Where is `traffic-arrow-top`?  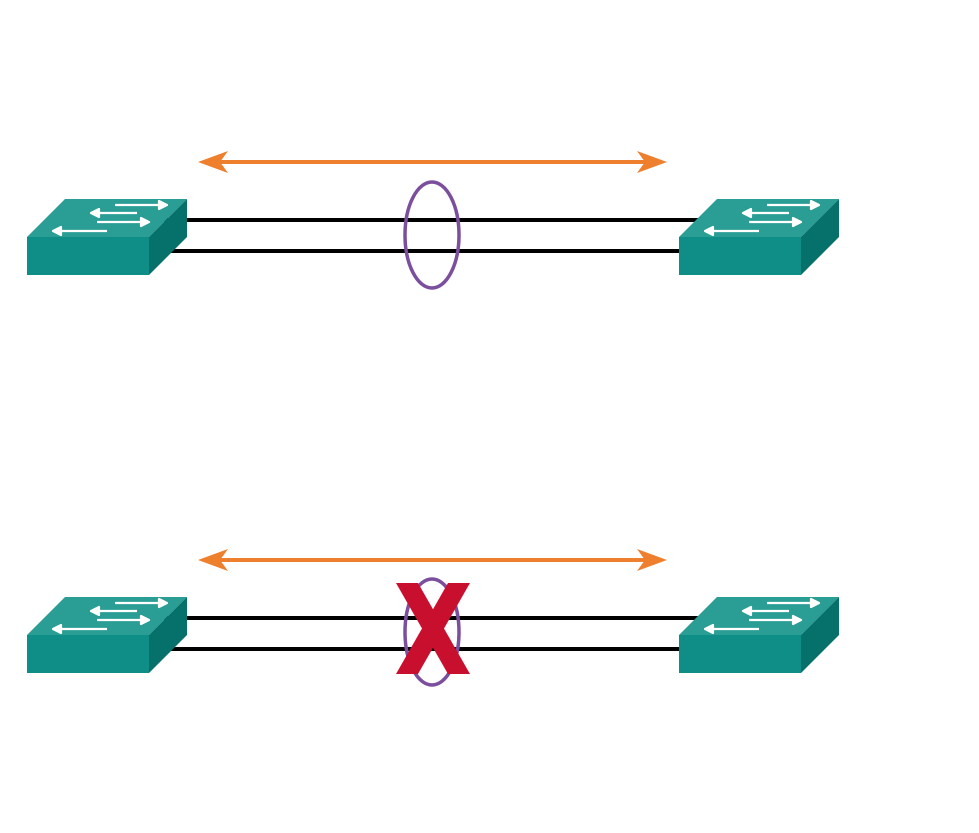
traffic-arrow-top is located at coordinates (432, 162).